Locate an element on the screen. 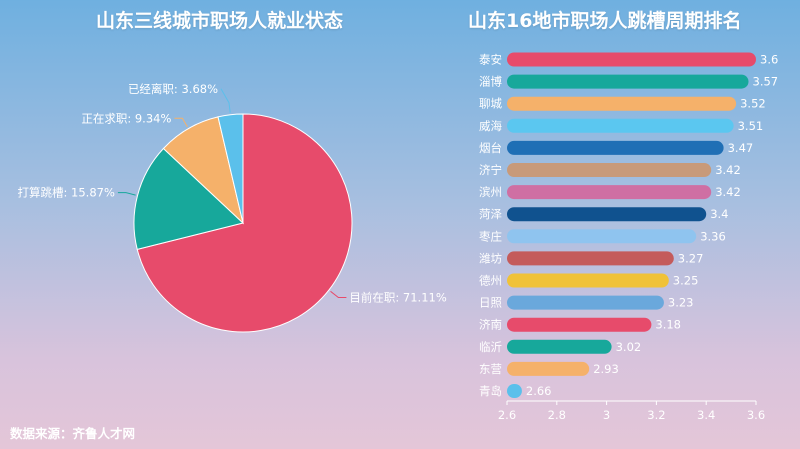  pie-slice-label-4: 已经离职: 3.68% is located at coordinates (173, 89).